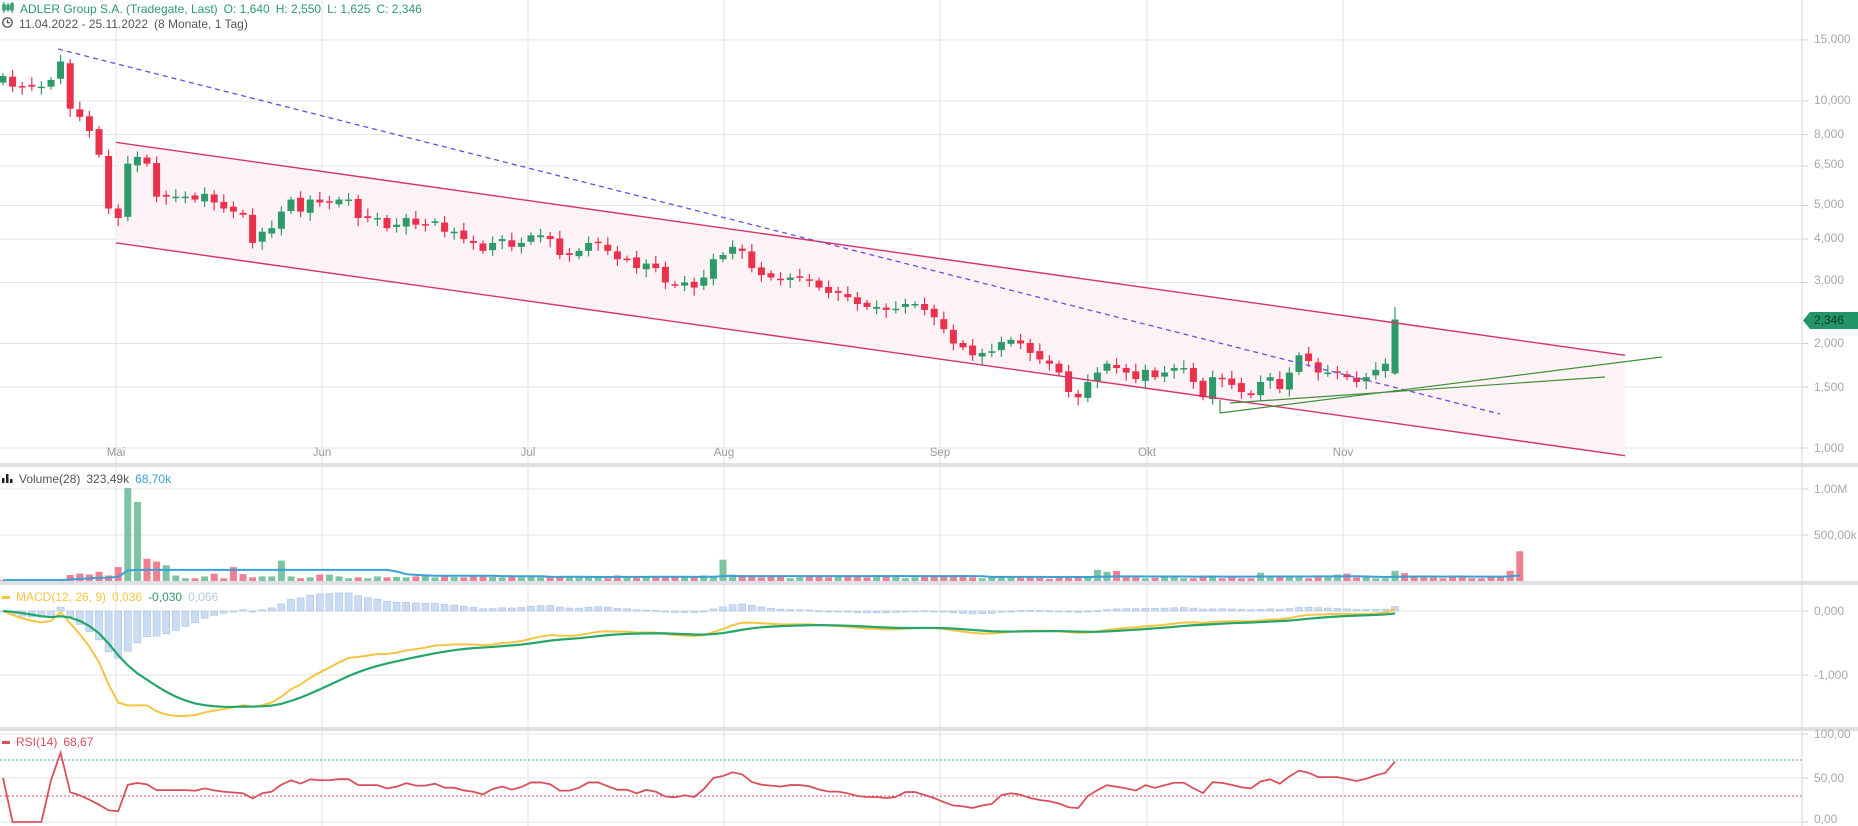  What do you see at coordinates (940, 453) in the screenshot?
I see `month-label: Sep` at bounding box center [940, 453].